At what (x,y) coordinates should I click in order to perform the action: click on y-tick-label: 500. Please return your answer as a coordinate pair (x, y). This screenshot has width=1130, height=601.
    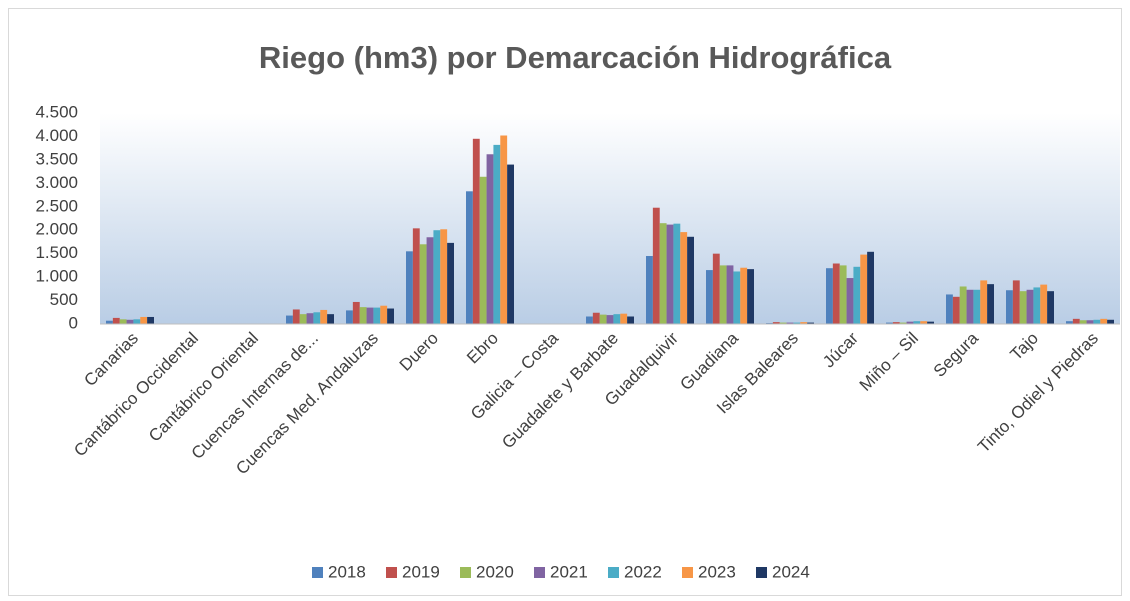
    Looking at the image, I should click on (64, 299).